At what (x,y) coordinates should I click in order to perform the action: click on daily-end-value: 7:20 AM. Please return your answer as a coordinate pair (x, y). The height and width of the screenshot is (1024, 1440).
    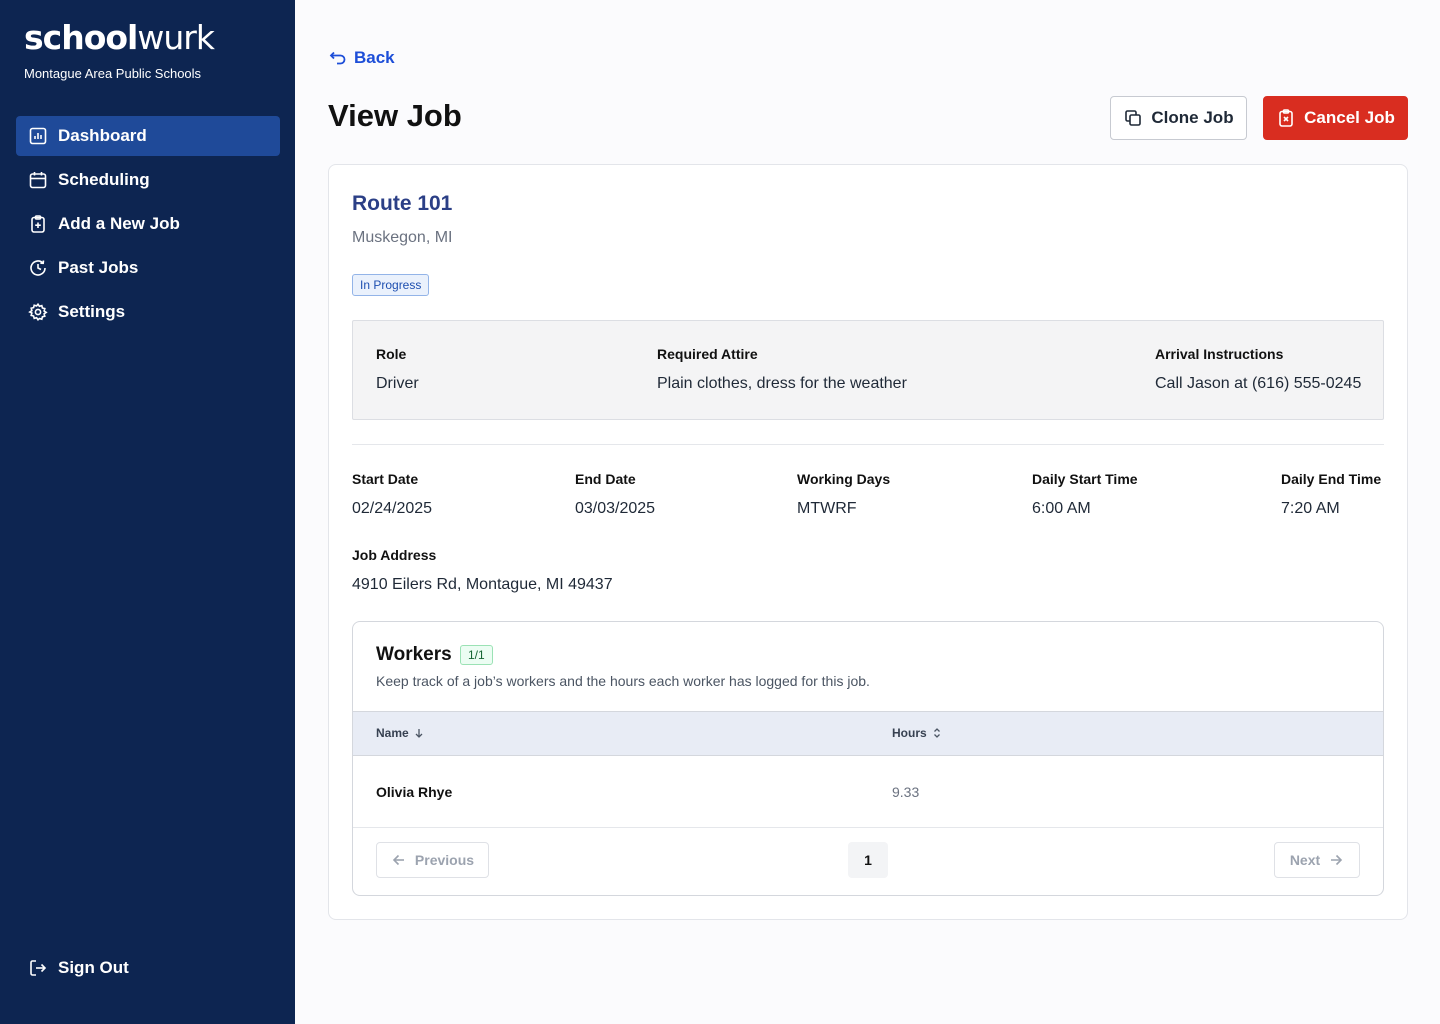
    Looking at the image, I should click on (1310, 508).